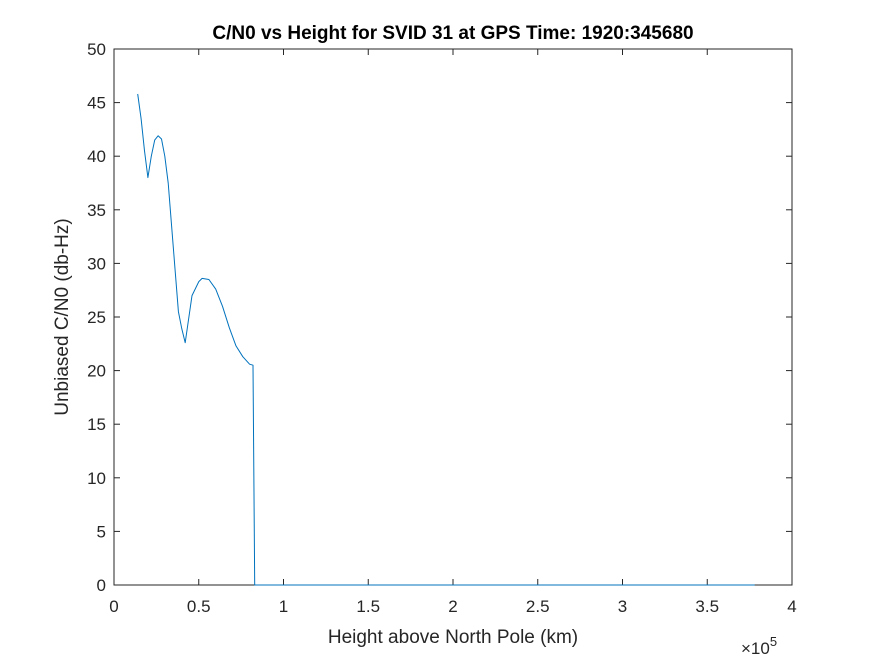  Describe the element at coordinates (707, 606) in the screenshot. I see `x-tick-label: 3.5` at that location.